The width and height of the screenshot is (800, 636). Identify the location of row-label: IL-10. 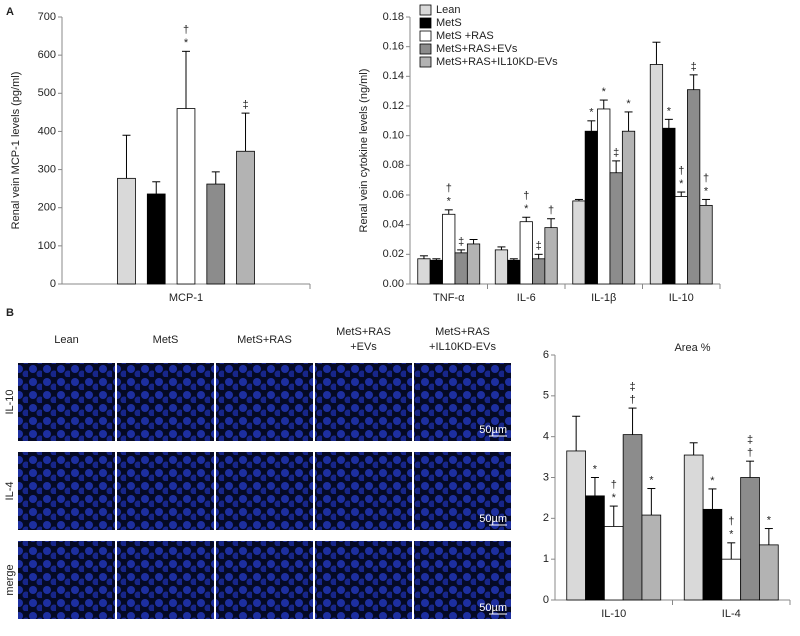
(10, 401).